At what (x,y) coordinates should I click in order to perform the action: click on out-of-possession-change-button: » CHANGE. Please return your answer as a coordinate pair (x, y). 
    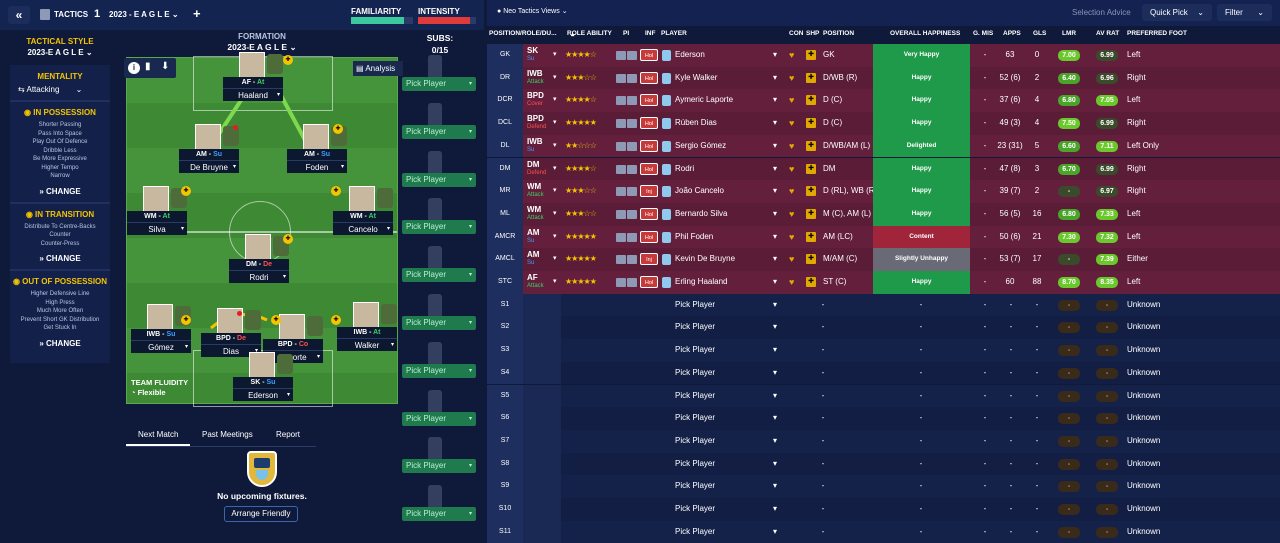
    Looking at the image, I should click on (60, 343).